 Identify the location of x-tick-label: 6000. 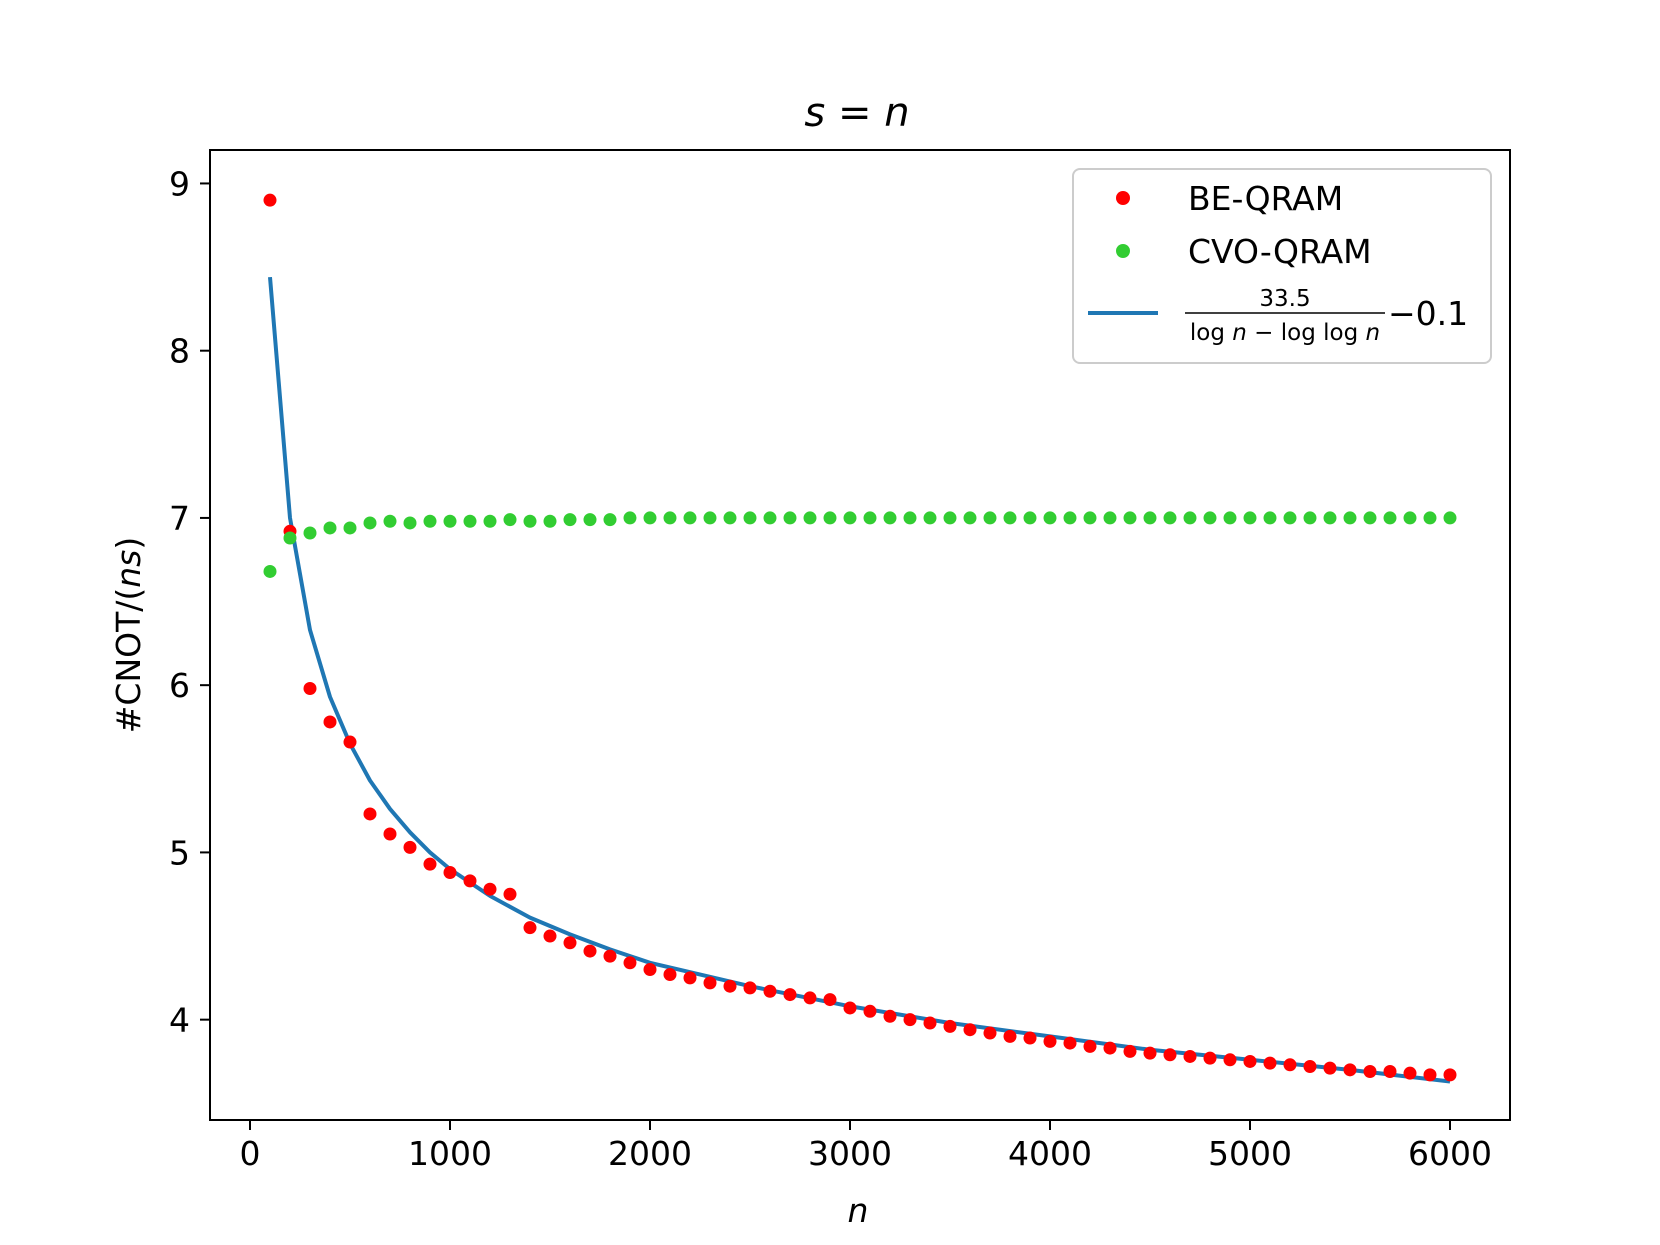
(1450, 1153).